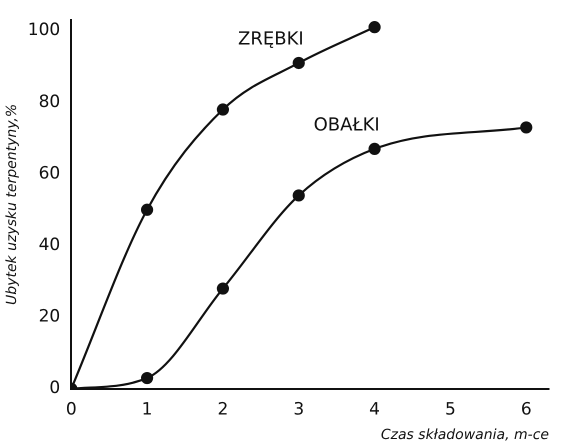 Image resolution: width=569 pixels, height=448 pixels. Describe the element at coordinates (147, 409) in the screenshot. I see `x-tick-label: 1` at that location.